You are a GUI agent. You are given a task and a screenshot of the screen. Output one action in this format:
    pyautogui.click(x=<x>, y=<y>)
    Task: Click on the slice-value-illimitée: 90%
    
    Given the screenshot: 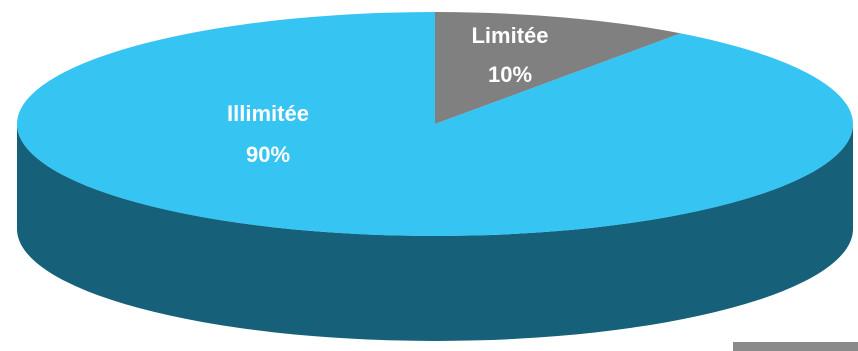 What is the action you would take?
    pyautogui.click(x=268, y=154)
    